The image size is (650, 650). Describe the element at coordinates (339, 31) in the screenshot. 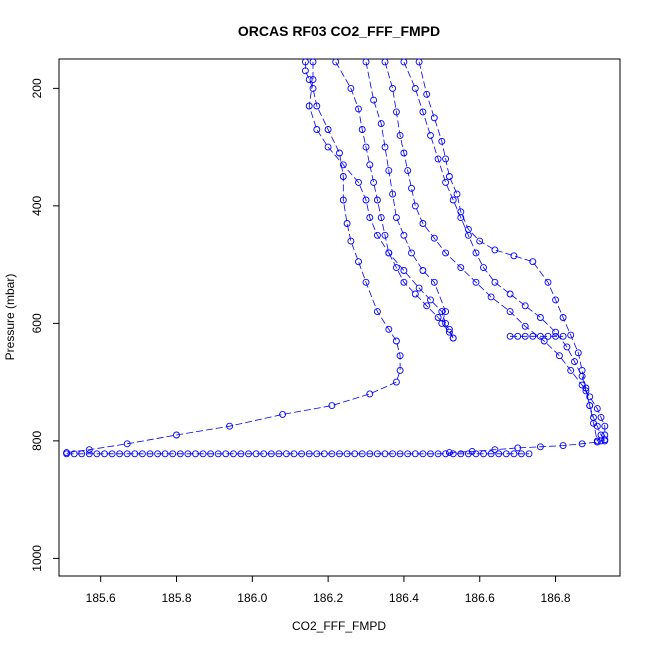

I see `chart-title: ORCAS RF03 CO2_FFF_FMPD` at that location.